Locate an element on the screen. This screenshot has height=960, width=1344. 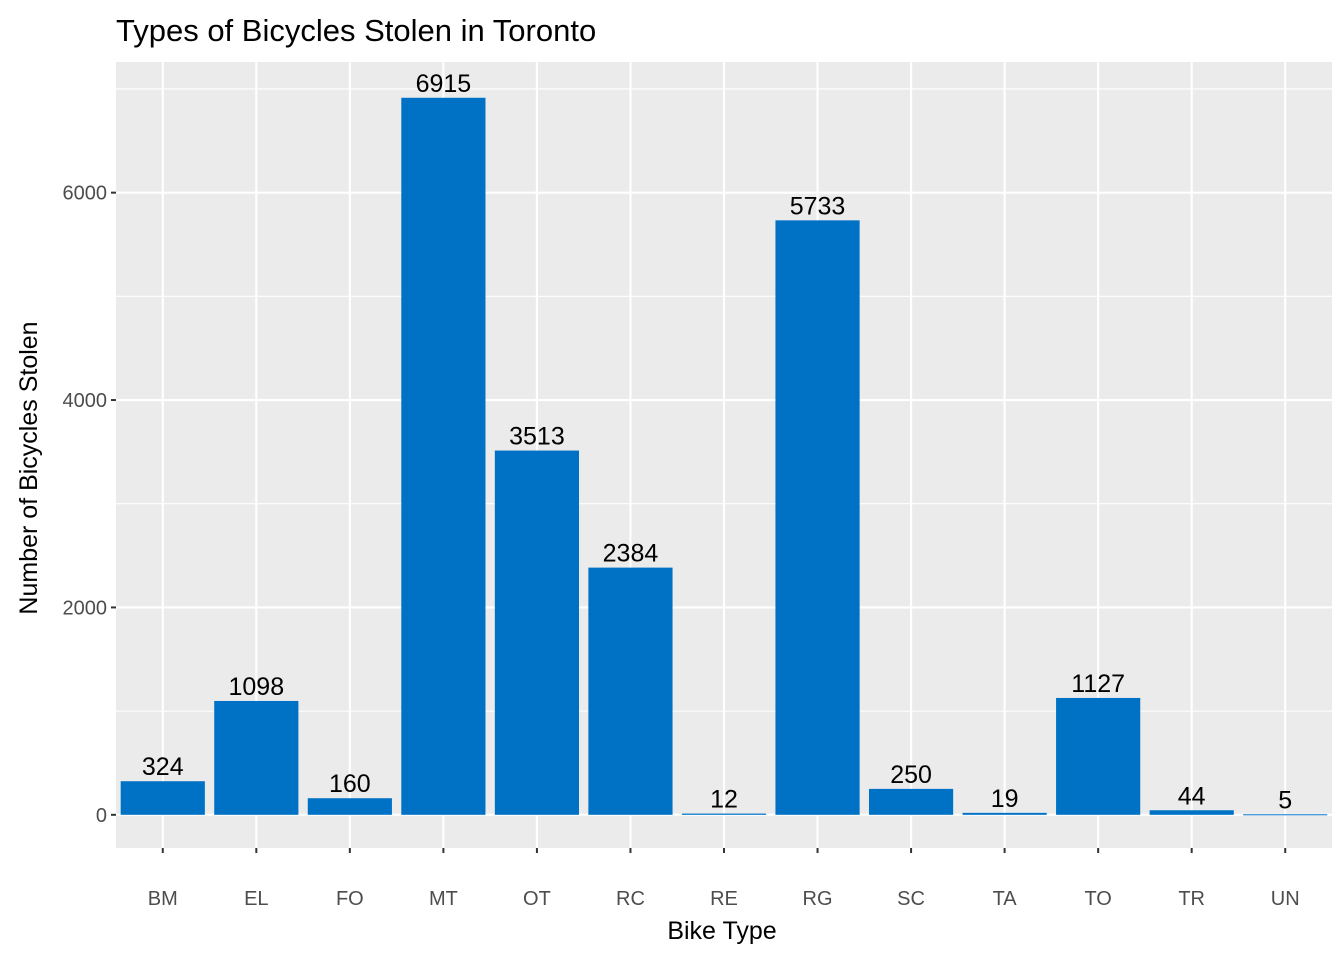
x-tick-label-mt: MT is located at coordinates (443, 899).